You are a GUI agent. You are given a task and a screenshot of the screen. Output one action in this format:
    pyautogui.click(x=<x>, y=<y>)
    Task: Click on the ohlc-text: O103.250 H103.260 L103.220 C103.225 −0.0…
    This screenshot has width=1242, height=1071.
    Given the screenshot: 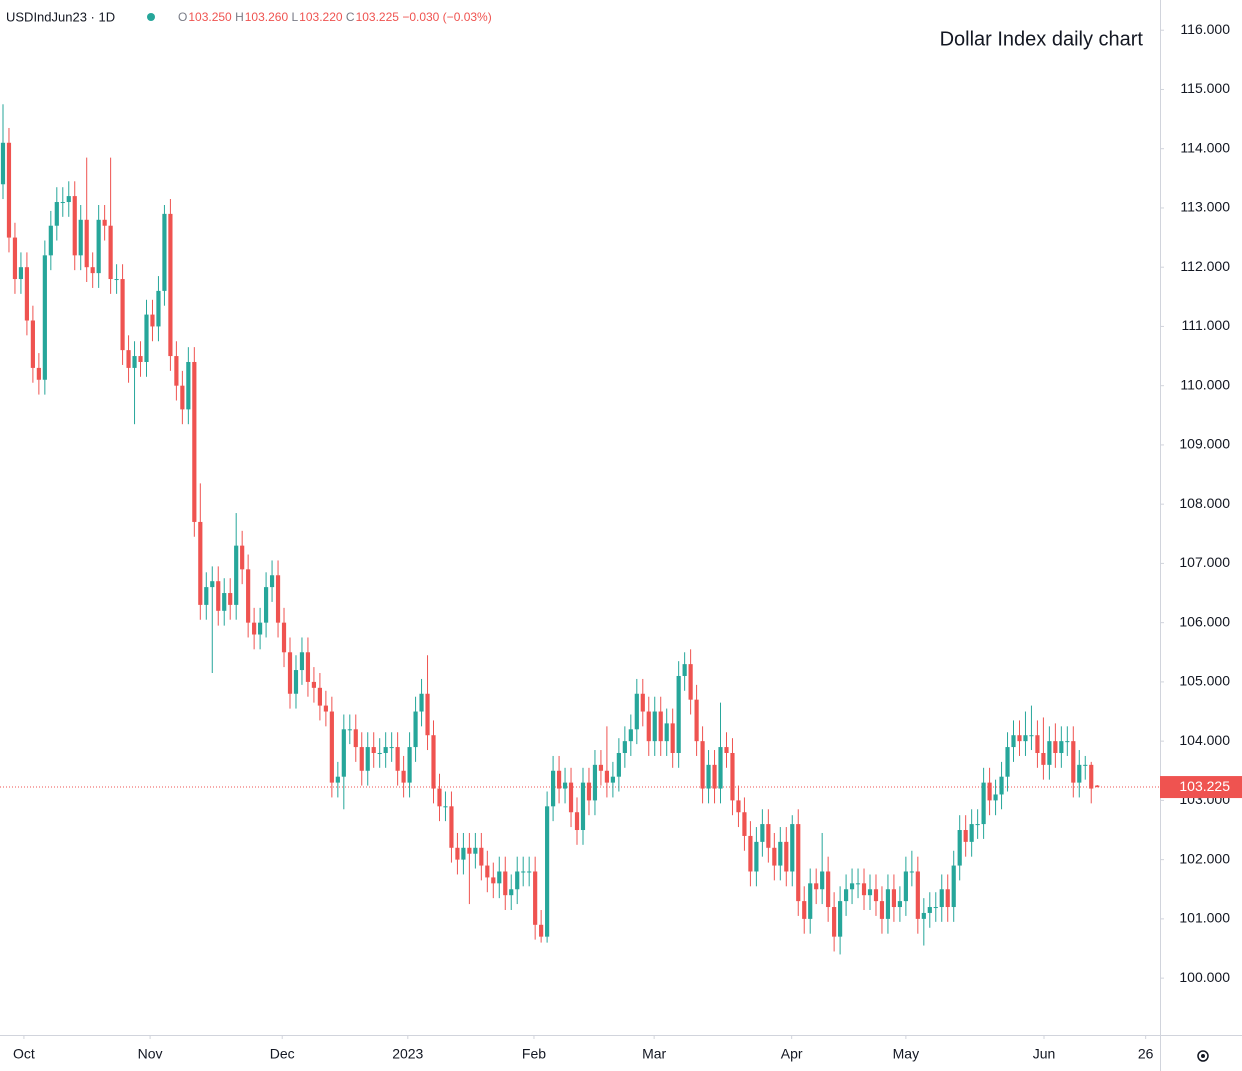 What is the action you would take?
    pyautogui.click(x=335, y=17)
    